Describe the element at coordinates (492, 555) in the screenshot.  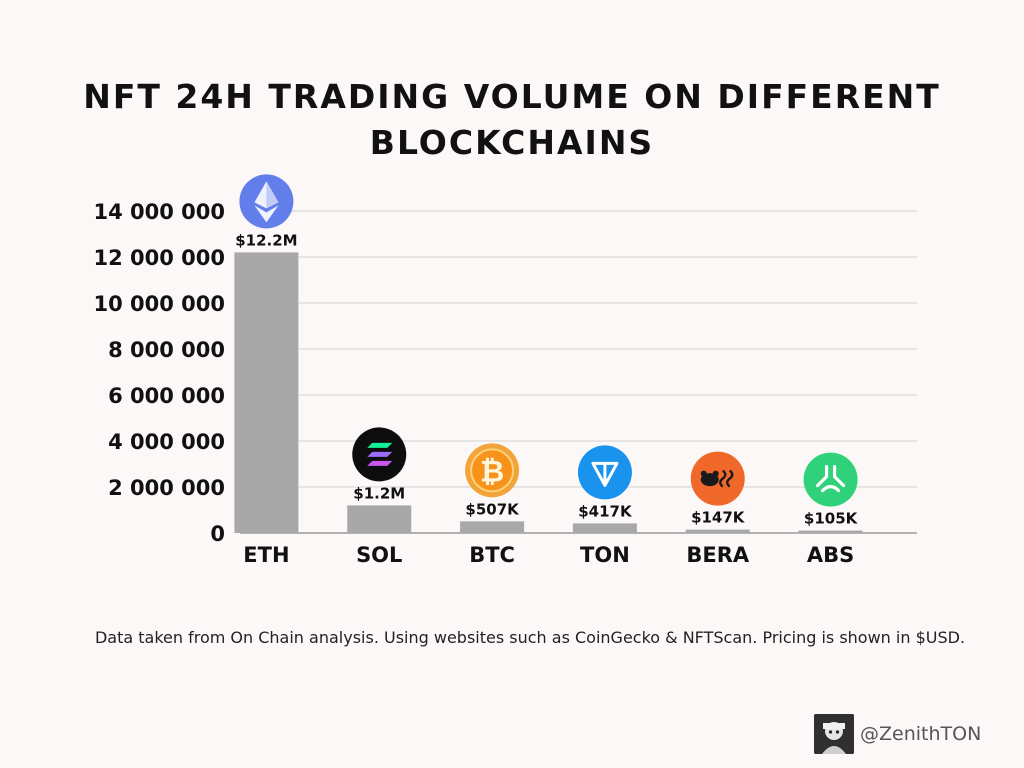
I see `x-tick-label: BTC` at that location.